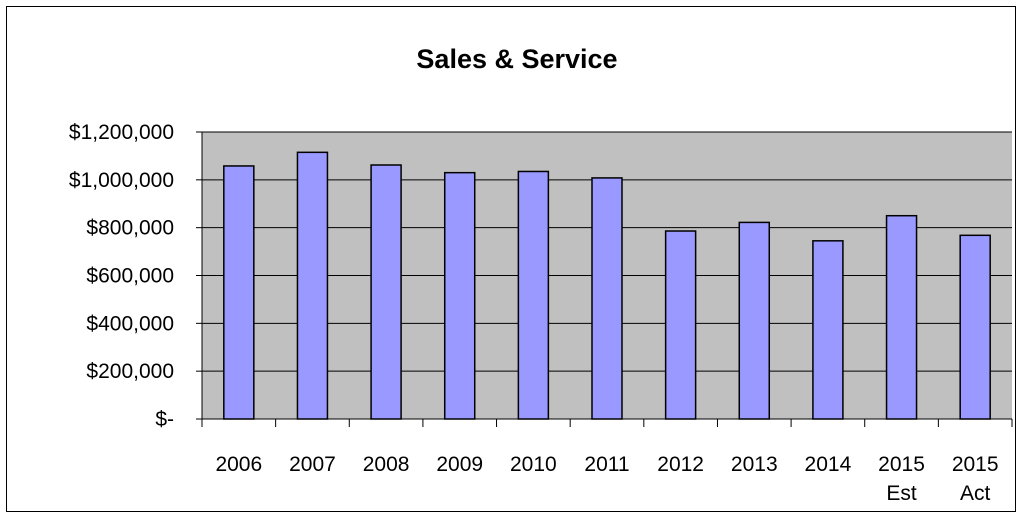 The width and height of the screenshot is (1023, 520). I want to click on x-tick-label: 2007, so click(312, 464).